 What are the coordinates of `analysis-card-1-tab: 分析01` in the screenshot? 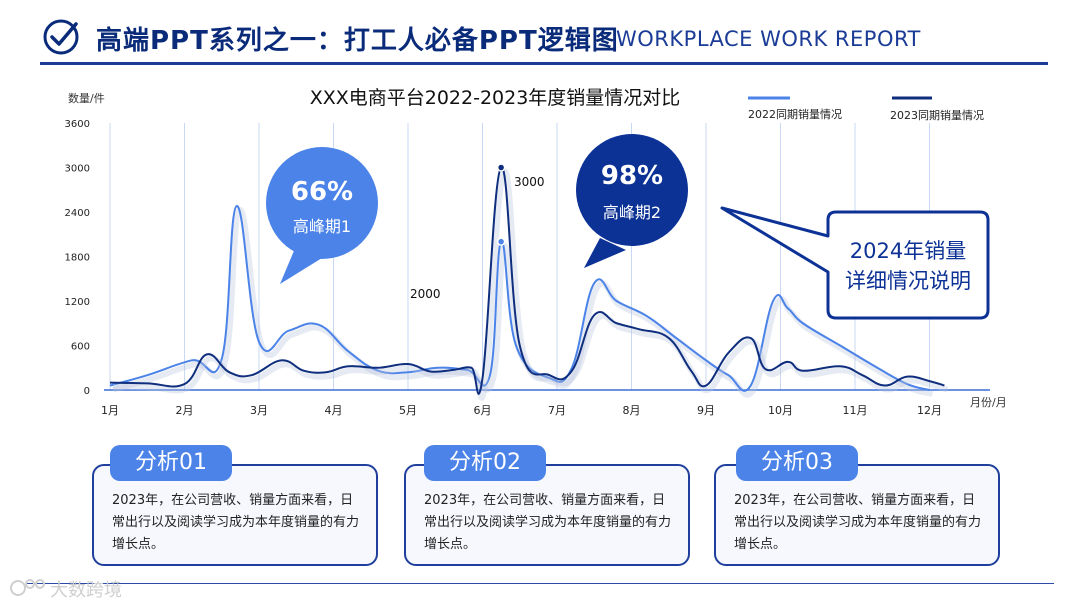 It's located at (171, 463).